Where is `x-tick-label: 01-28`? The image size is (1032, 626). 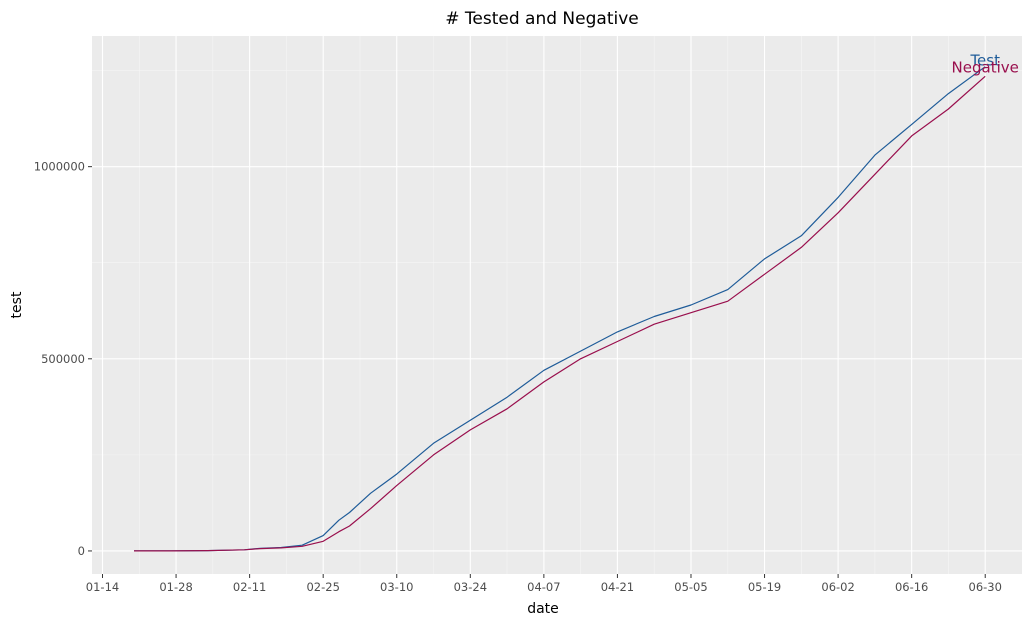 x-tick-label: 01-28 is located at coordinates (175, 587).